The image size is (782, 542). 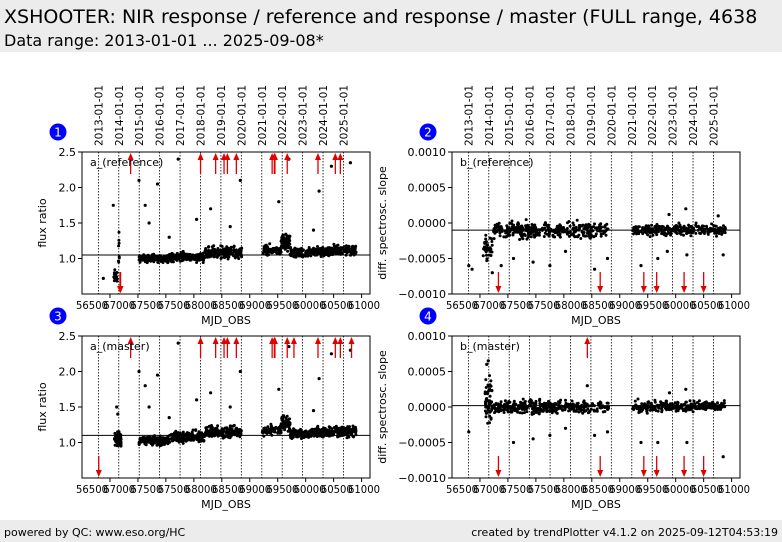 I want to click on footer-credit: powered by QC: www.eso.org/HC, so click(x=95, y=532).